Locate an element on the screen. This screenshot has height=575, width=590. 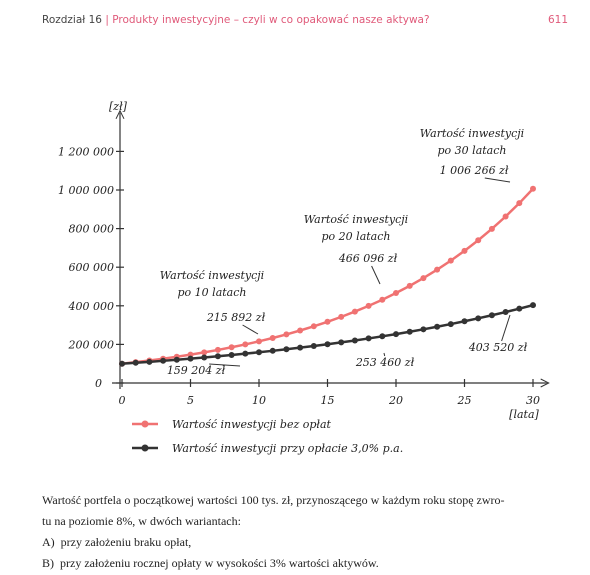
legend-label: Wartość inwestycji bez opłat is located at coordinates (252, 424).